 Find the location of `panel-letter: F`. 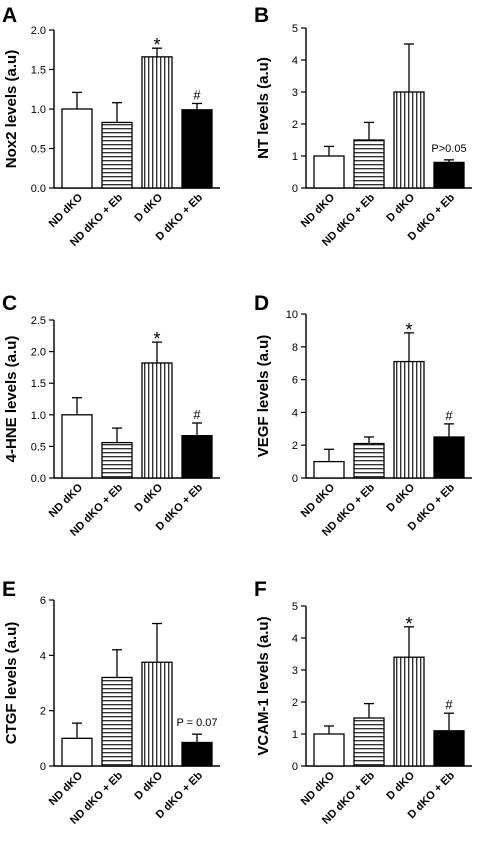

panel-letter: F is located at coordinates (260, 589).